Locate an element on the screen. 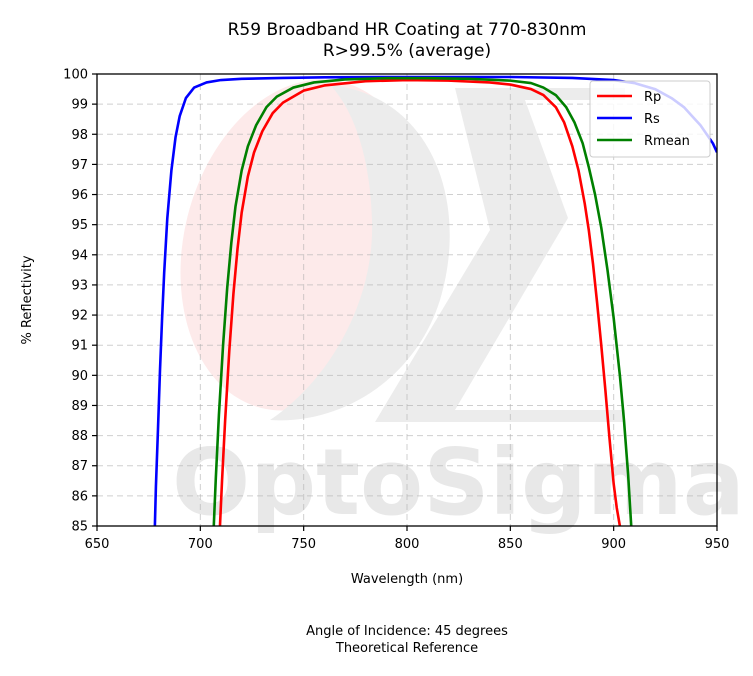  y-tick-label: 86 is located at coordinates (79, 496).